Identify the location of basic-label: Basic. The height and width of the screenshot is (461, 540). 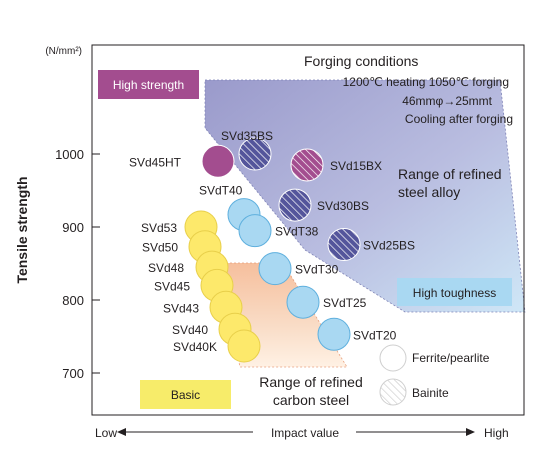
(185, 395).